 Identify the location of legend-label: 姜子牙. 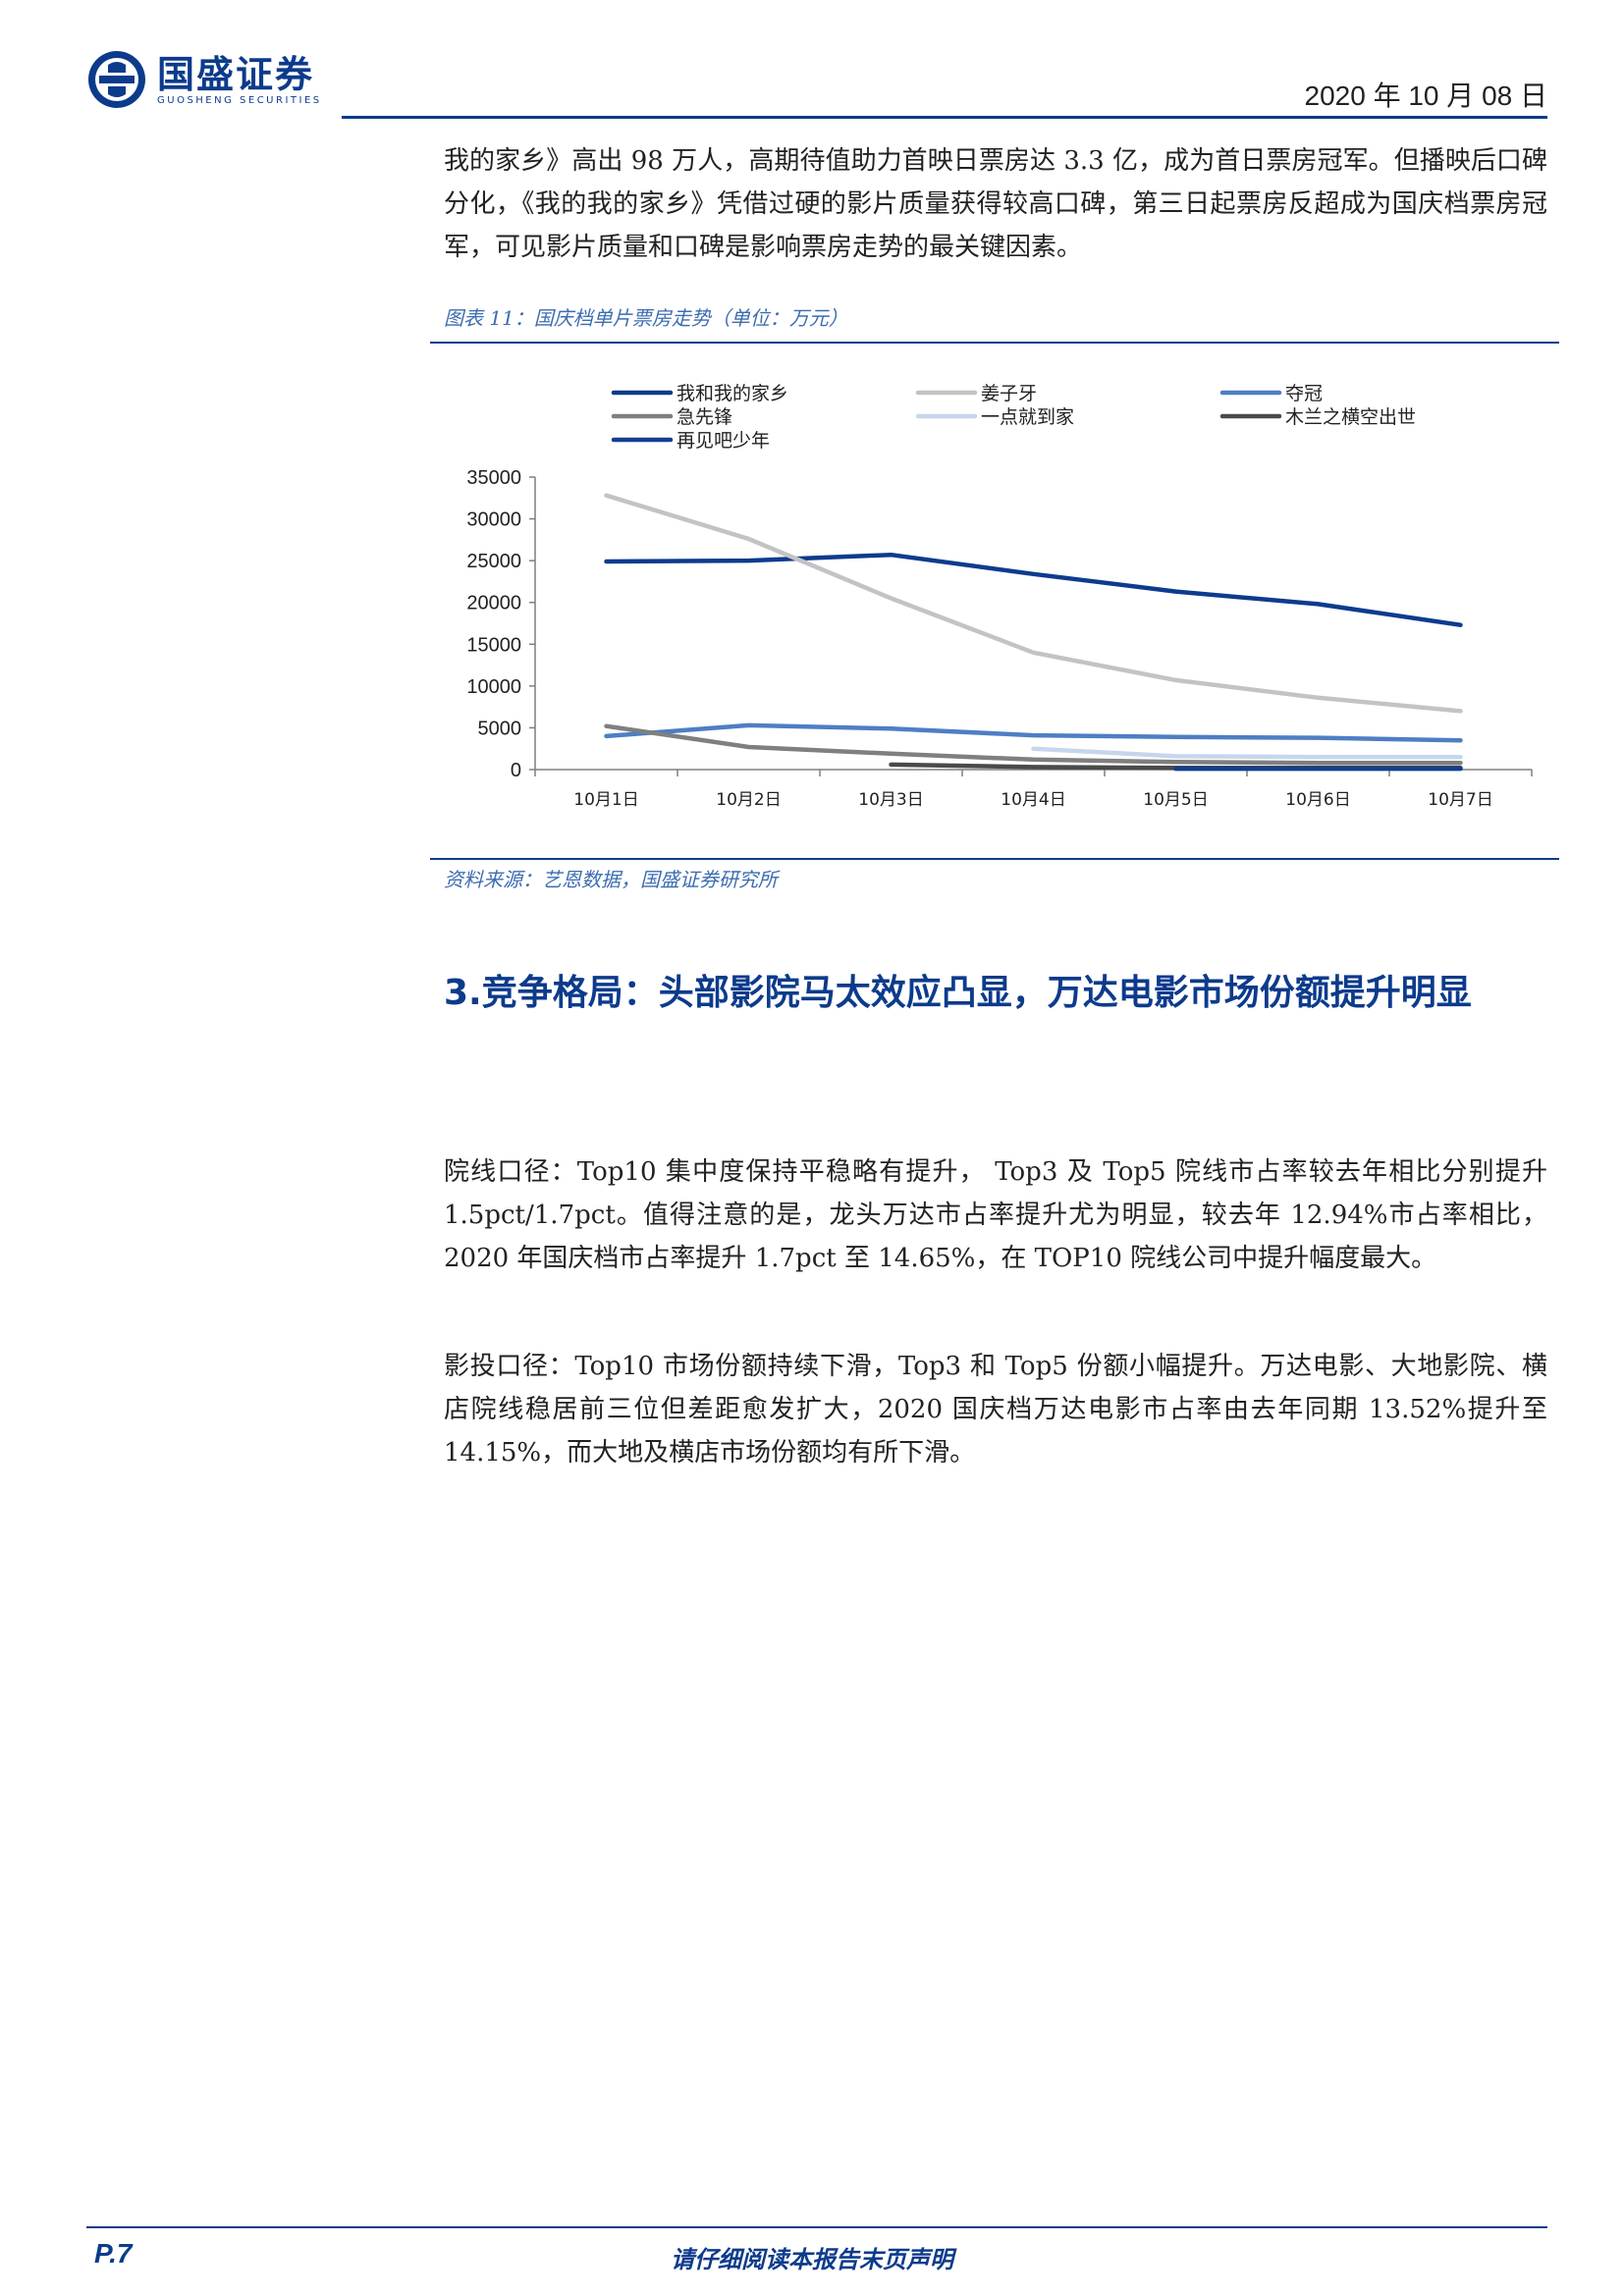
(1009, 393).